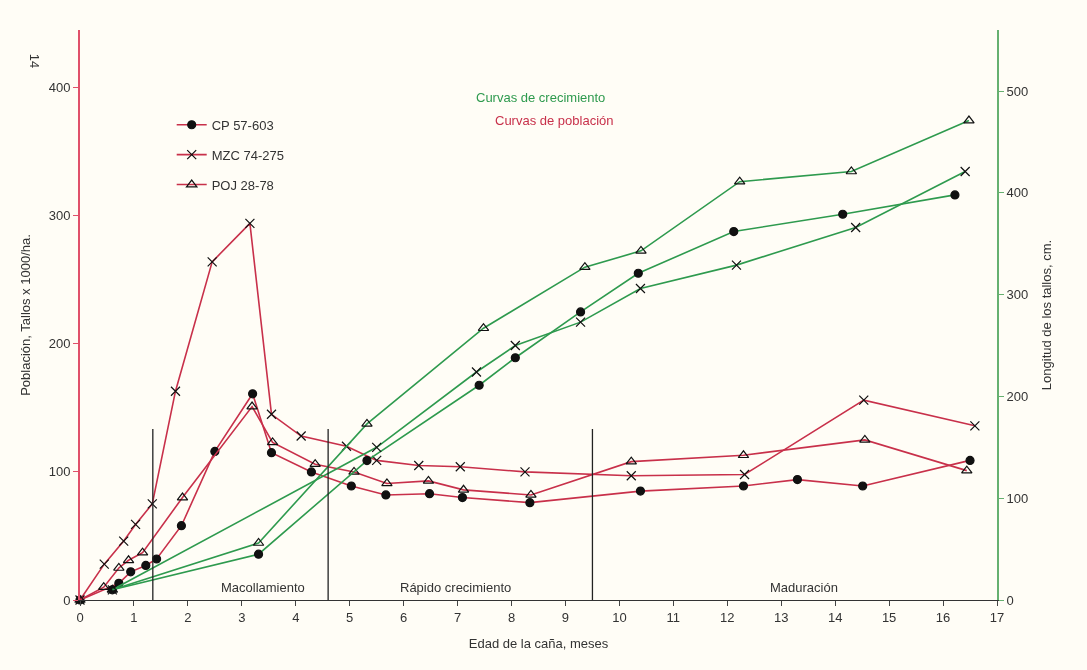 The width and height of the screenshot is (1087, 670). What do you see at coordinates (456, 587) in the screenshot?
I see `annotation: Rápido crecimiento` at bounding box center [456, 587].